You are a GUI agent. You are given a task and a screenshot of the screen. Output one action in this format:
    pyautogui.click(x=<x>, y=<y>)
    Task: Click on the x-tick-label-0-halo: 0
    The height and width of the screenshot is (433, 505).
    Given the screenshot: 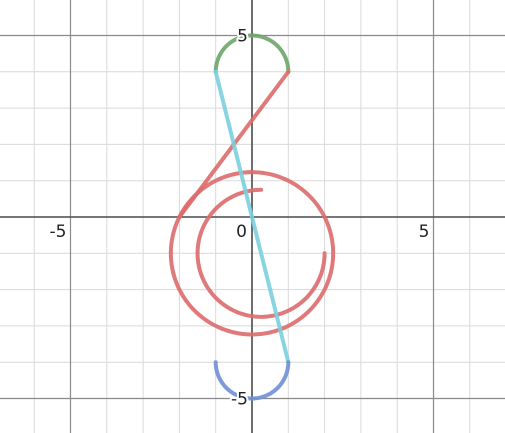 What is the action you would take?
    pyautogui.click(x=241, y=232)
    